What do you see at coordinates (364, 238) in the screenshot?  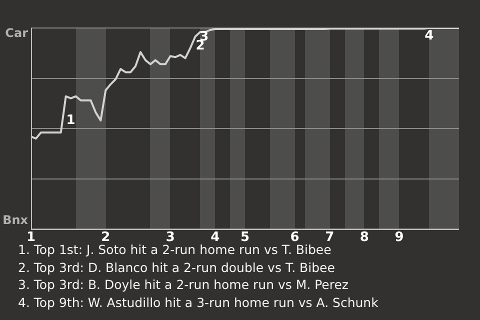 I see `x-tick-label: 8` at bounding box center [364, 238].